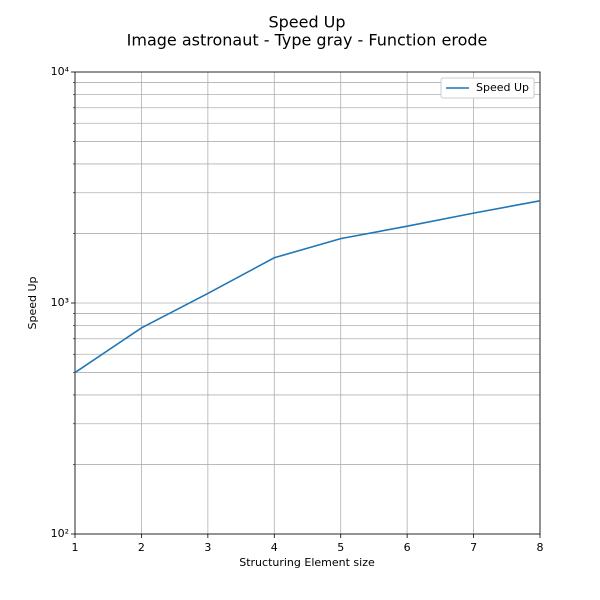 The image size is (600, 600). I want to click on x-tick-label: 8, so click(540, 547).